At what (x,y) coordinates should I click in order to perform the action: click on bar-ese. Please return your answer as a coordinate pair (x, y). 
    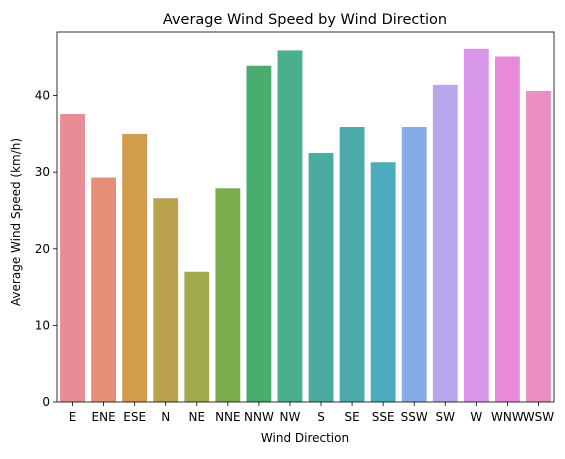
    Looking at the image, I should click on (135, 267).